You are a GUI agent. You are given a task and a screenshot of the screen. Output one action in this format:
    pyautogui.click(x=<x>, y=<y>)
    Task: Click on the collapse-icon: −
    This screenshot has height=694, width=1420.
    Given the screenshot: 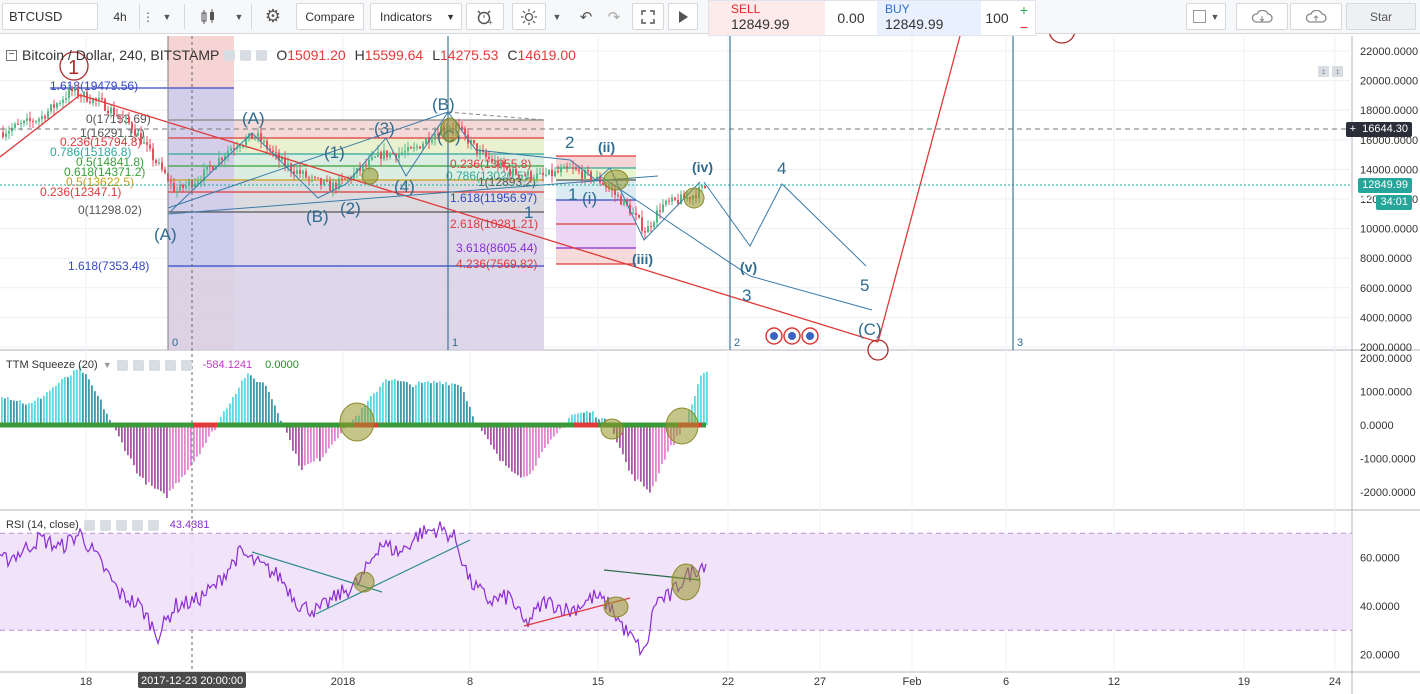 What is the action you would take?
    pyautogui.click(x=11, y=55)
    